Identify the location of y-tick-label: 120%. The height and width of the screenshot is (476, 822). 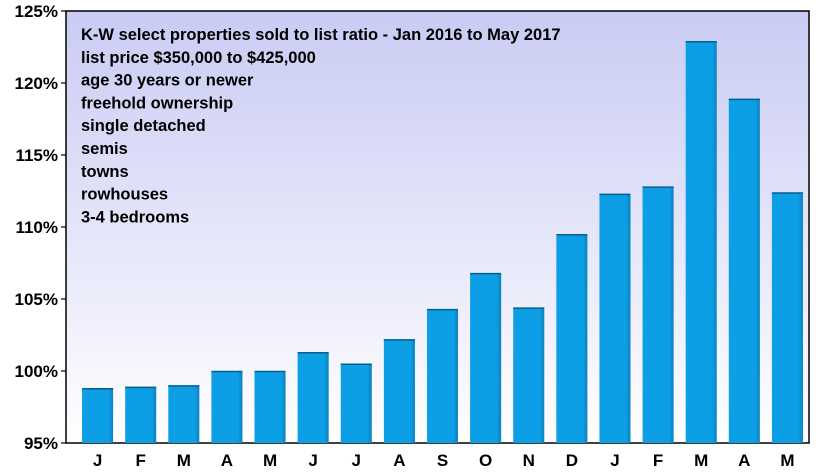
(36, 83).